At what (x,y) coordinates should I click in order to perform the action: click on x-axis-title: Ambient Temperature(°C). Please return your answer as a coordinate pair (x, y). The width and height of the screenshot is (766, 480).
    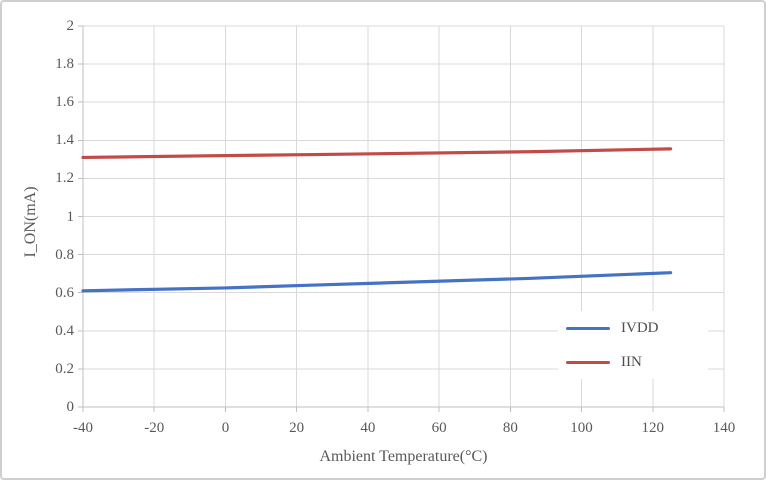
    Looking at the image, I should click on (403, 456).